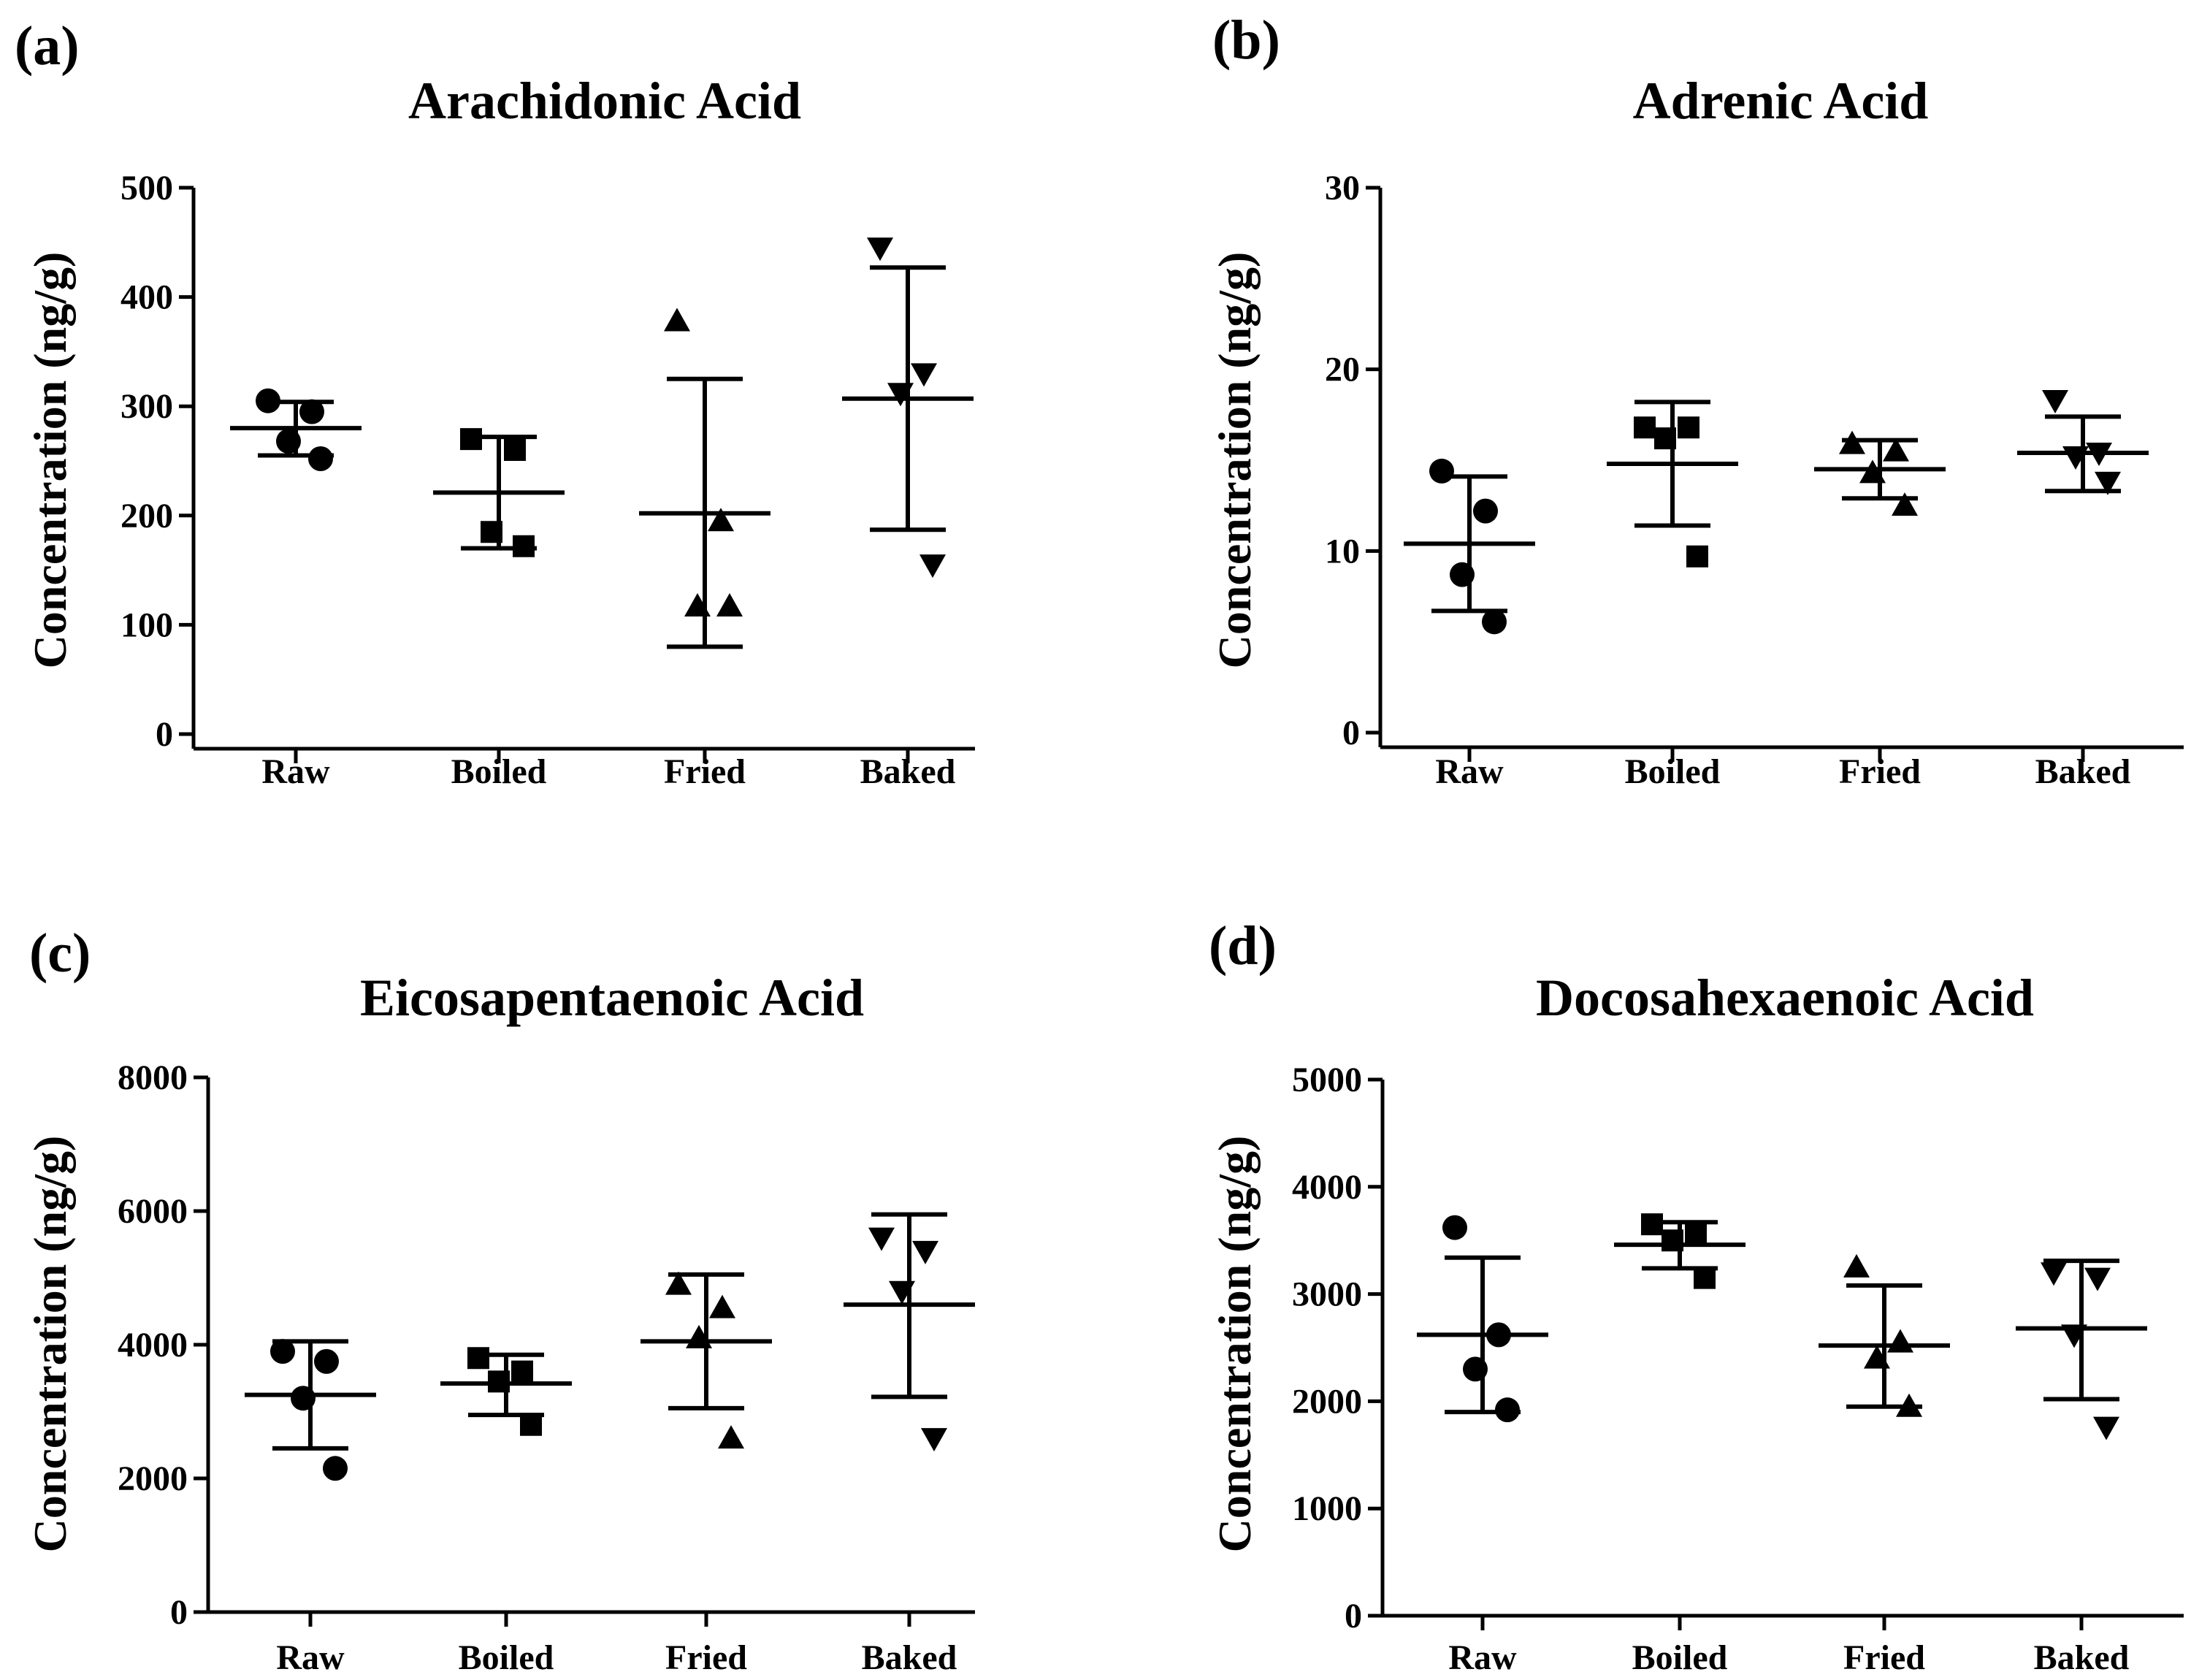  What do you see at coordinates (47, 46) in the screenshot?
I see `panel-label: (a)` at bounding box center [47, 46].